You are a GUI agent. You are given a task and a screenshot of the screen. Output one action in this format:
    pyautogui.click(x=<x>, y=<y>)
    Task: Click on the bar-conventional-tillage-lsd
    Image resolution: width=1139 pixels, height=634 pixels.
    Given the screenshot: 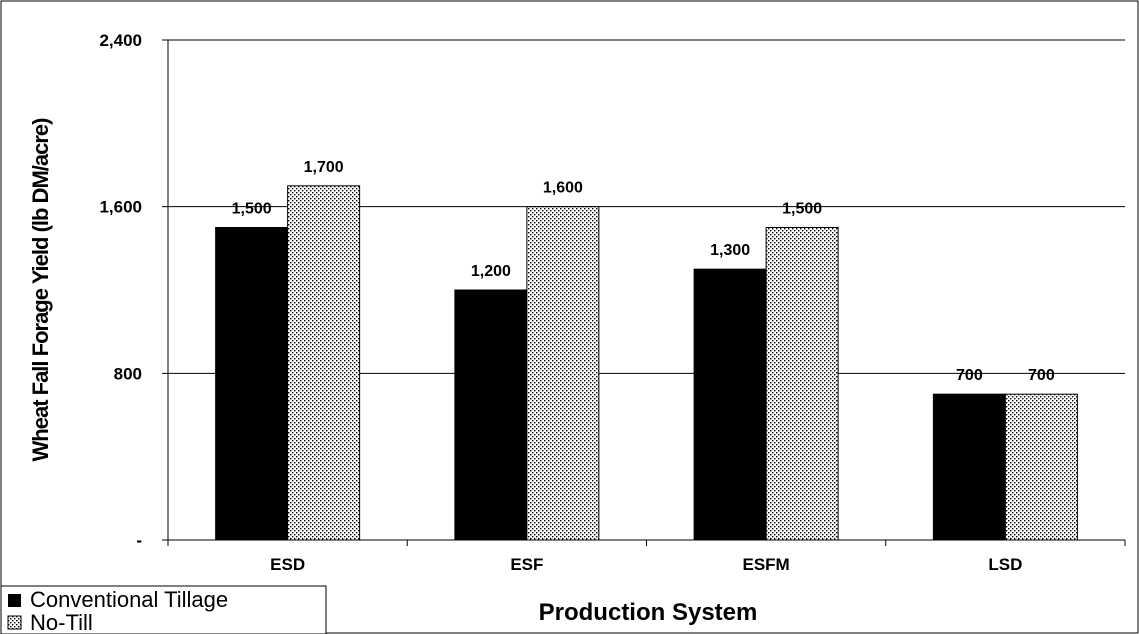 What is the action you would take?
    pyautogui.click(x=969, y=467)
    